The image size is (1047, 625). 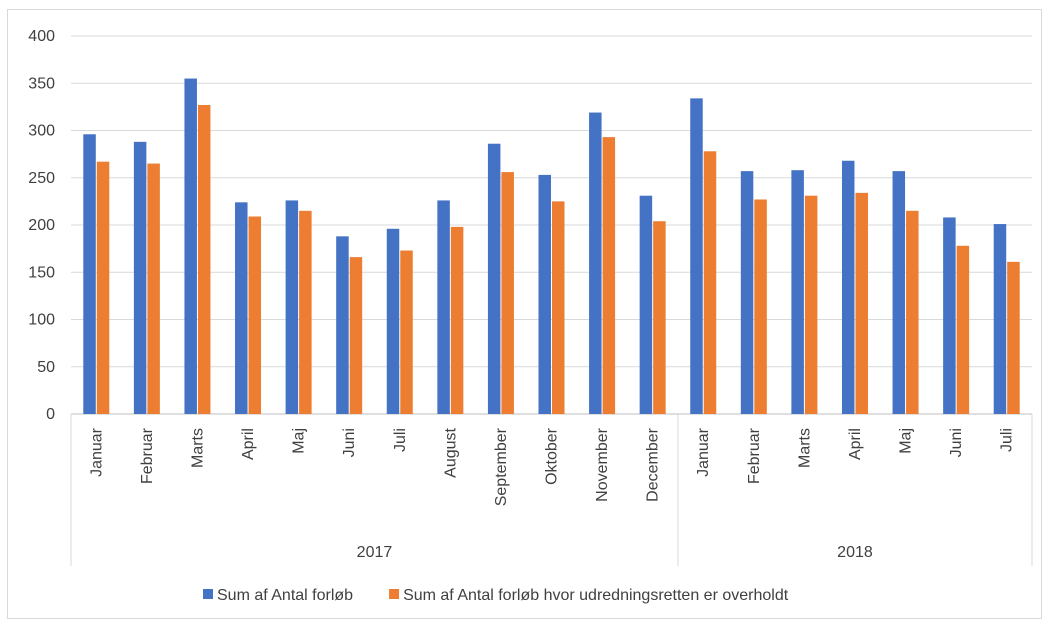 I want to click on y-tick-label: 50, so click(x=46, y=367).